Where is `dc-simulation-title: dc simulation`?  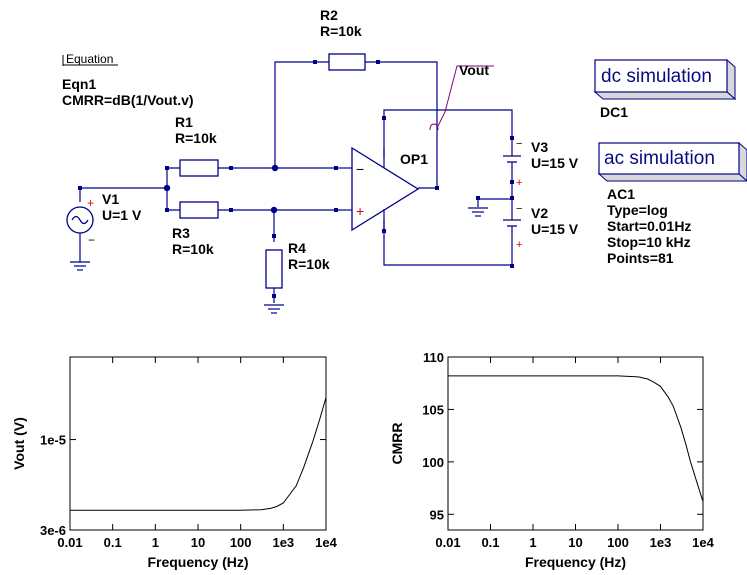 dc-simulation-title: dc simulation is located at coordinates (656, 76).